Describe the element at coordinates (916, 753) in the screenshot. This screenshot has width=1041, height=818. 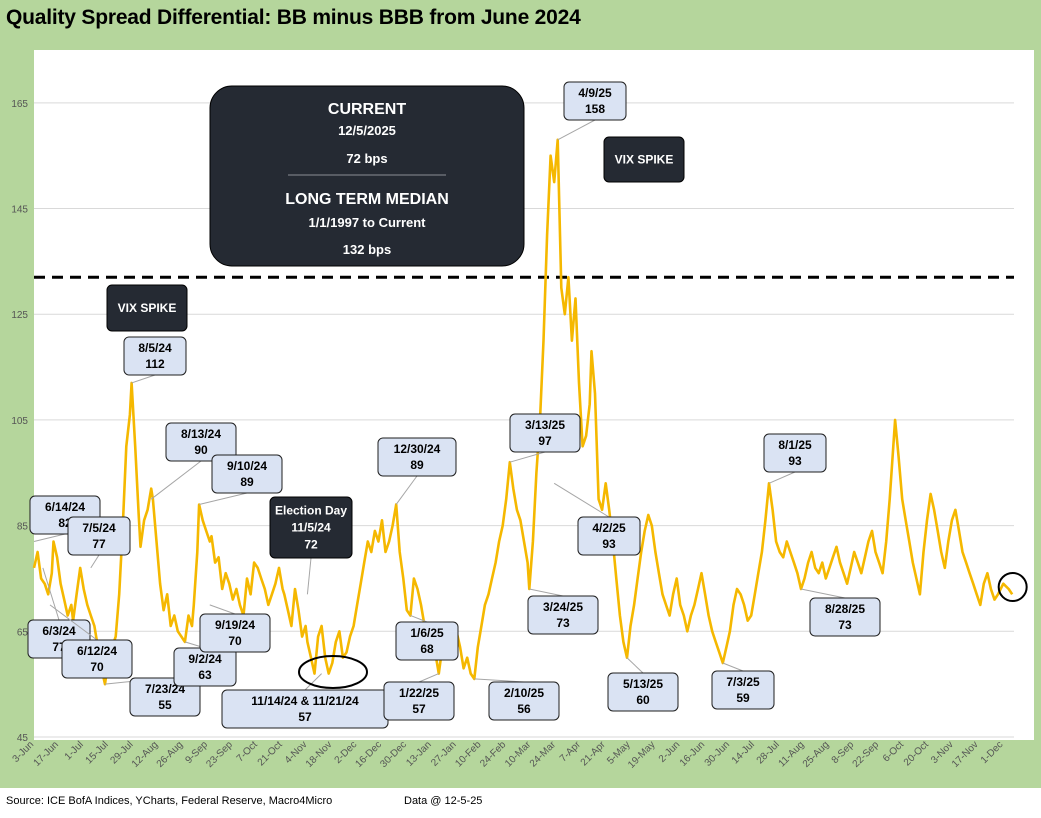
I see `x-tick-label: 20-Oct` at that location.